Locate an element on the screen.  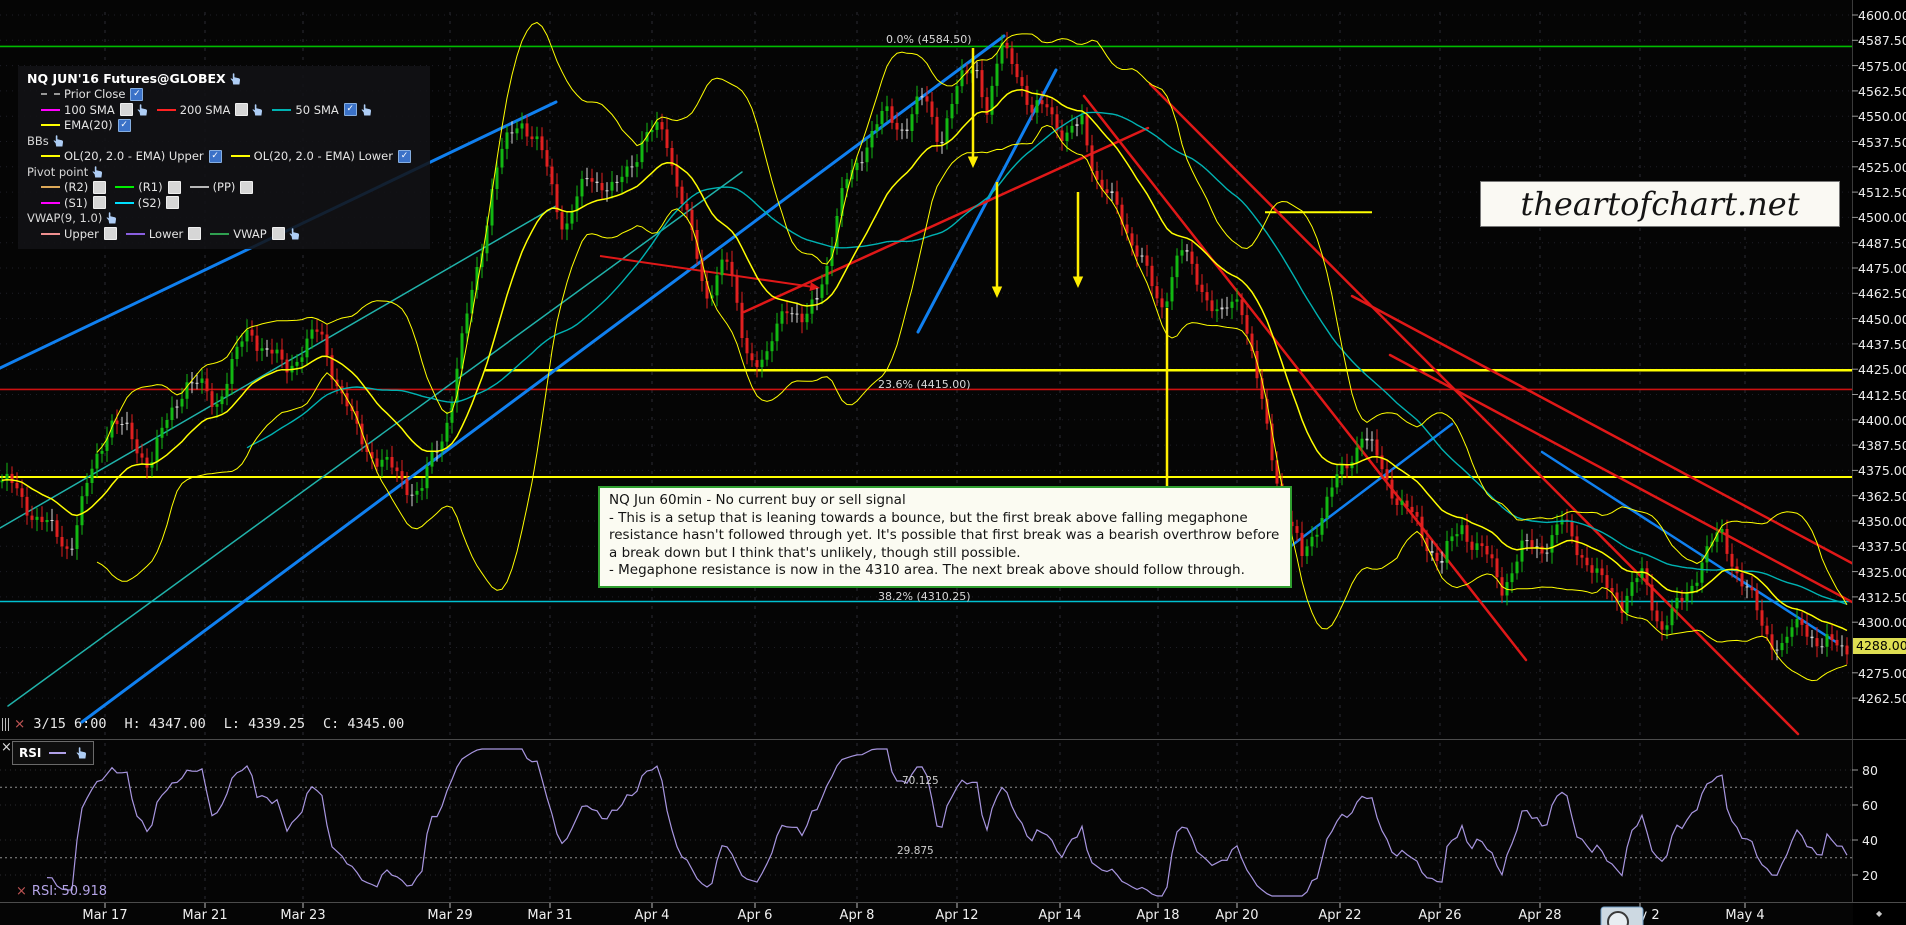
status-close: C: 4345.00 is located at coordinates (364, 724).